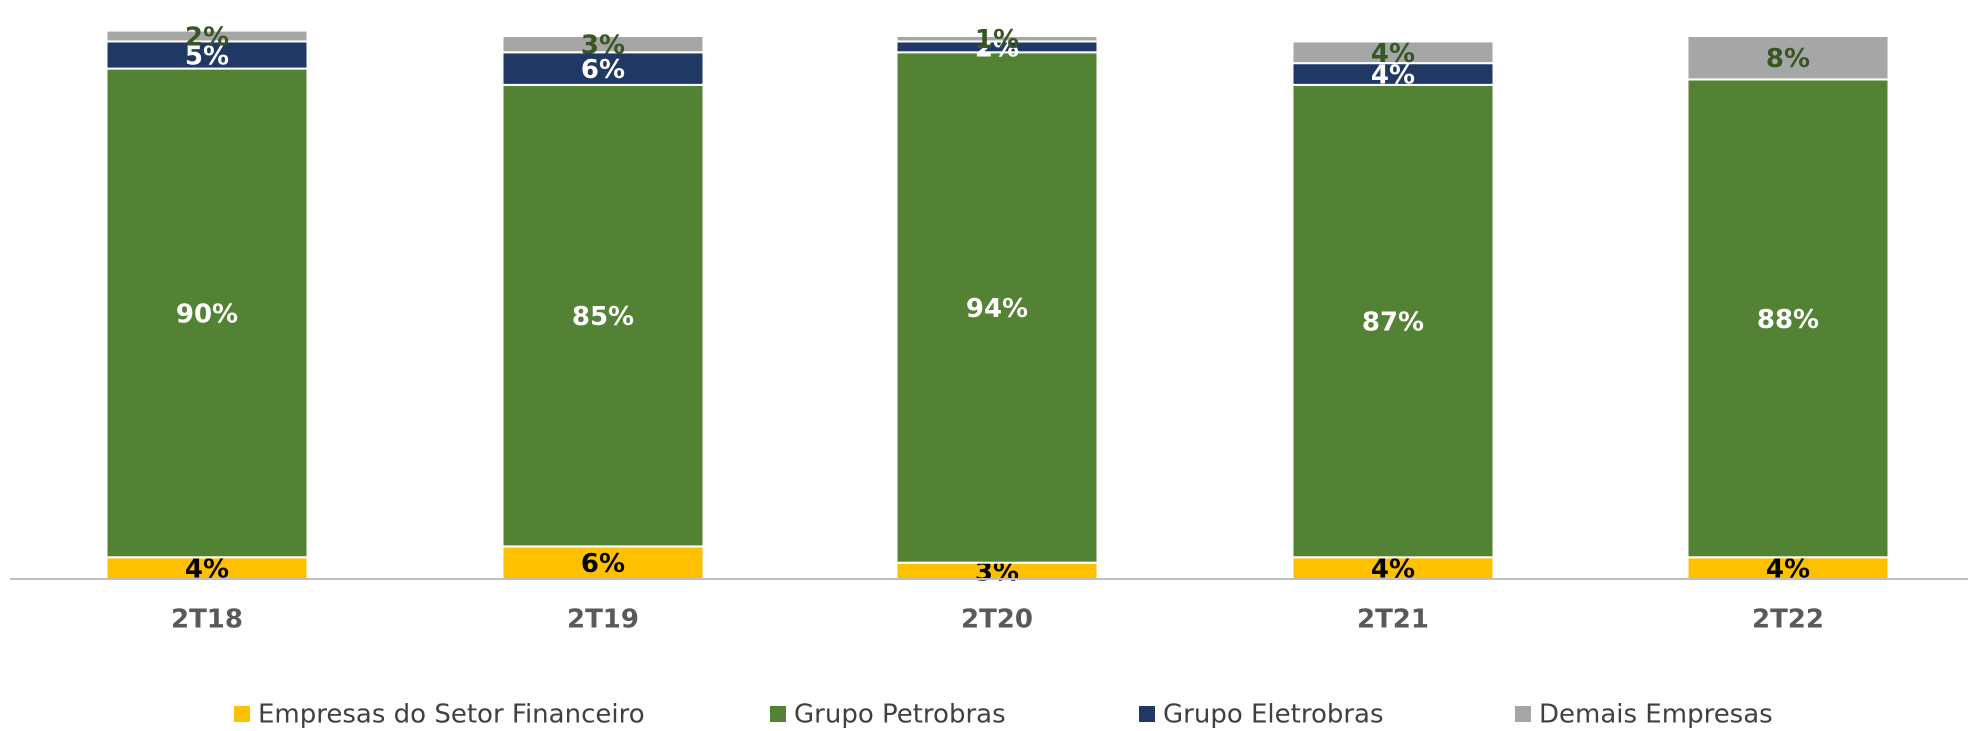 This screenshot has width=1970, height=731. Describe the element at coordinates (1788, 620) in the screenshot. I see `x-tick-label: 2T22` at that location.